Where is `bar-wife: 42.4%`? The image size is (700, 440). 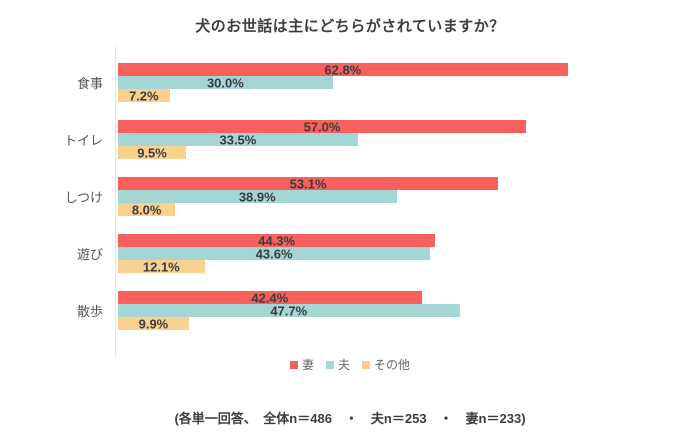 bar-wife: 42.4% is located at coordinates (270, 297).